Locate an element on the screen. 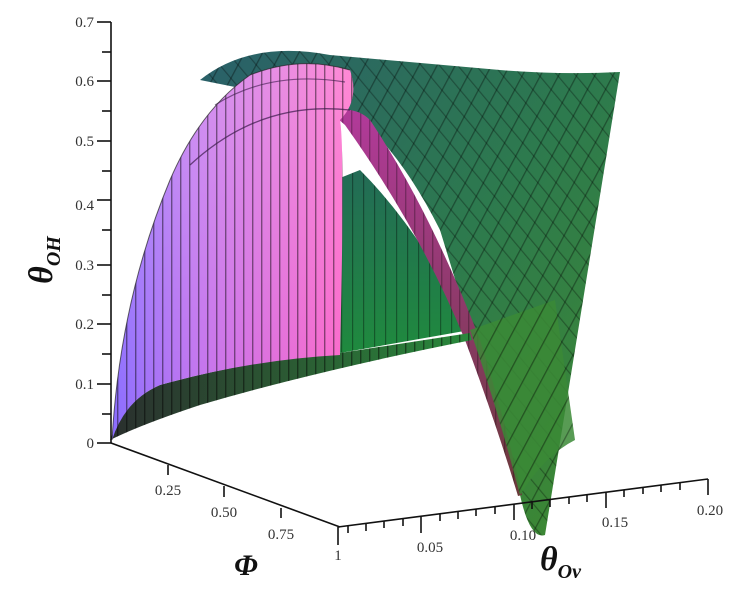 This screenshot has width=737, height=592. ov-title-sub: Ov is located at coordinates (570, 572).